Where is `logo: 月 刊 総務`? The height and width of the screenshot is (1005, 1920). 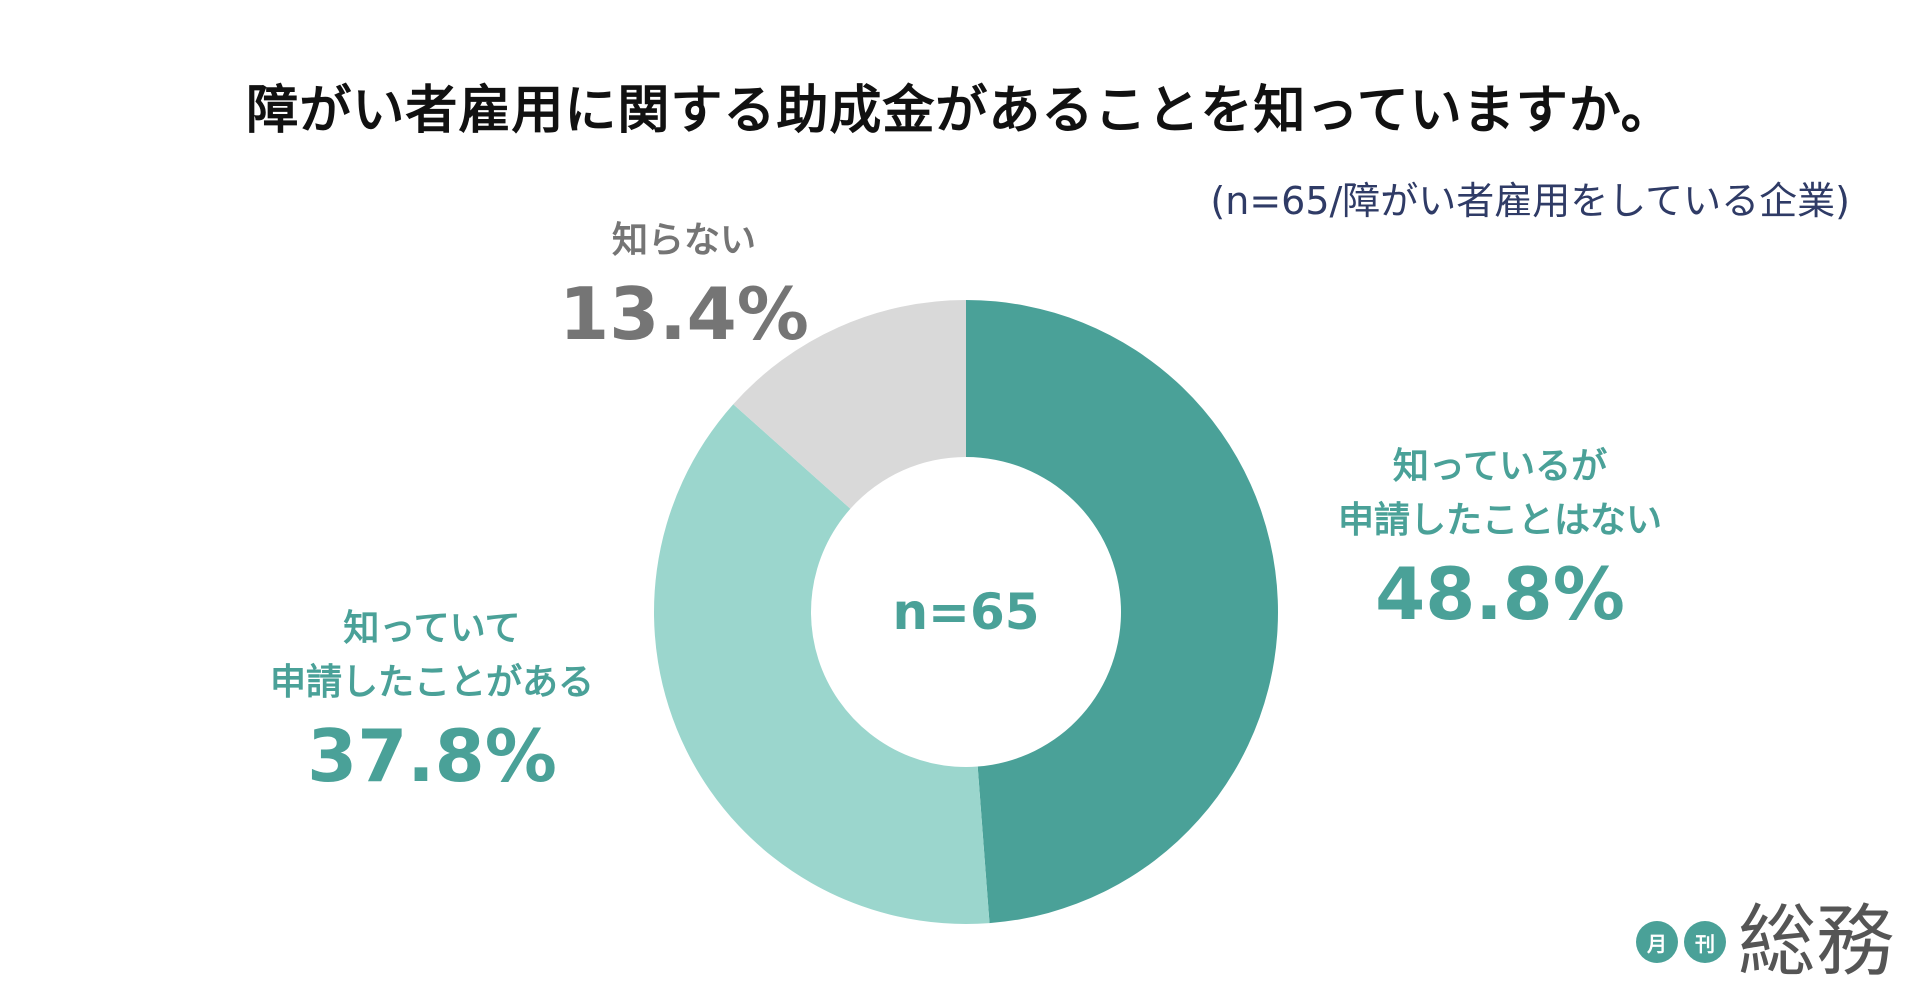
logo: 月 刊 総務 is located at coordinates (1764, 942).